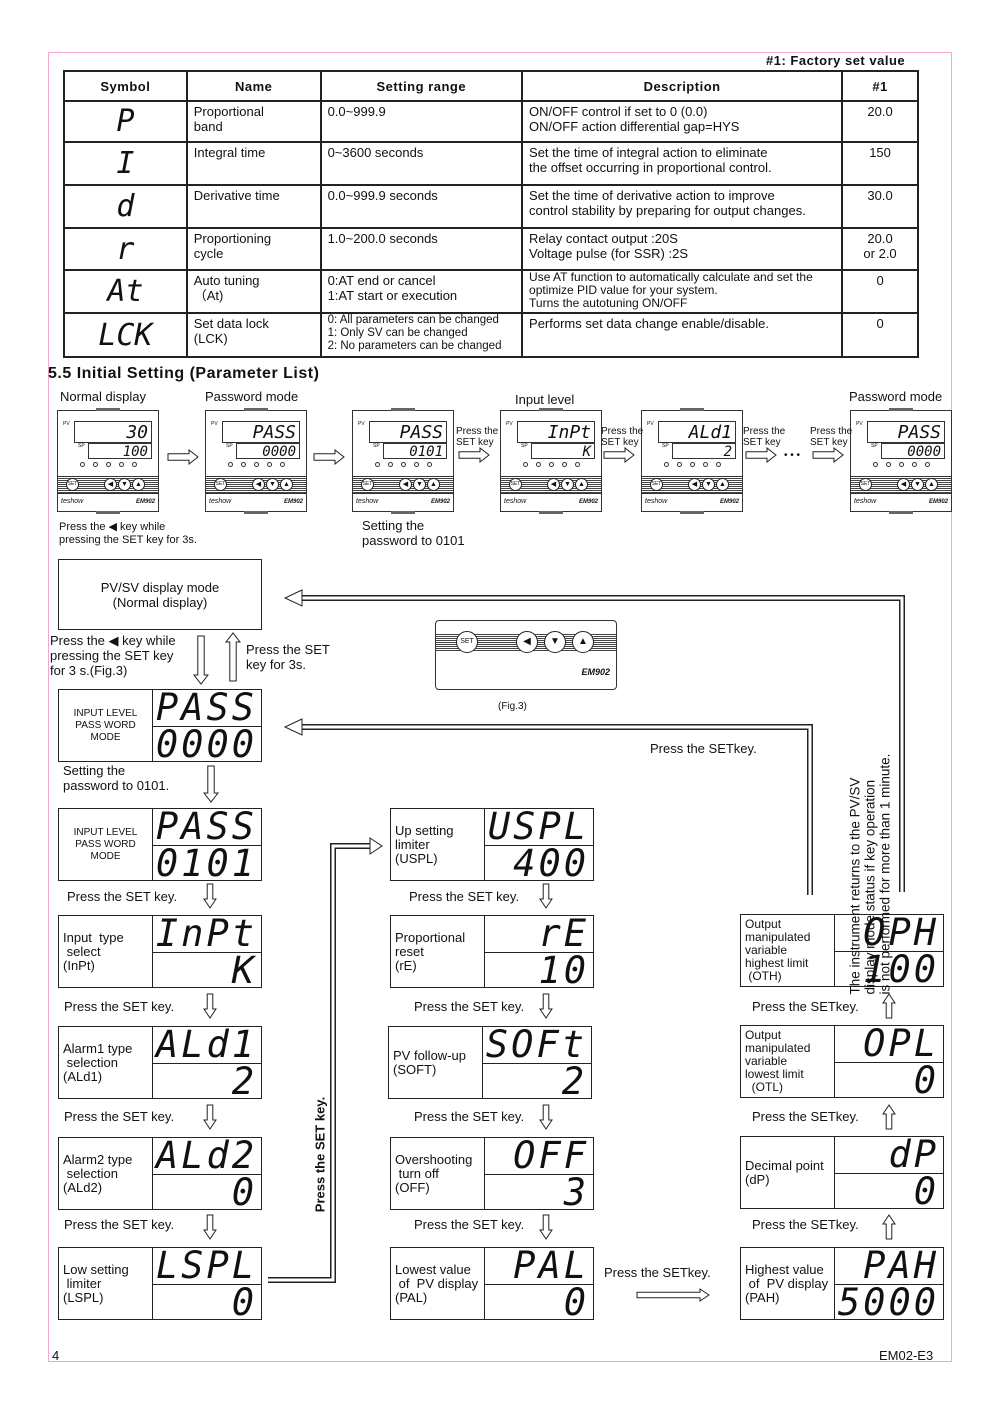  I want to click on cell-range: 0.0~999.9, so click(421, 121).